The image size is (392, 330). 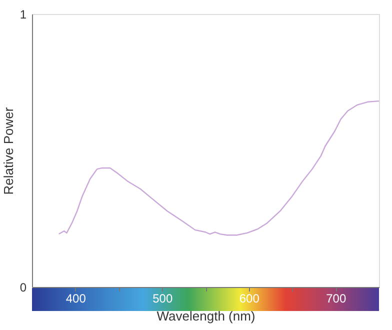 What do you see at coordinates (23, 15) in the screenshot?
I see `y-tick-label: 1` at bounding box center [23, 15].